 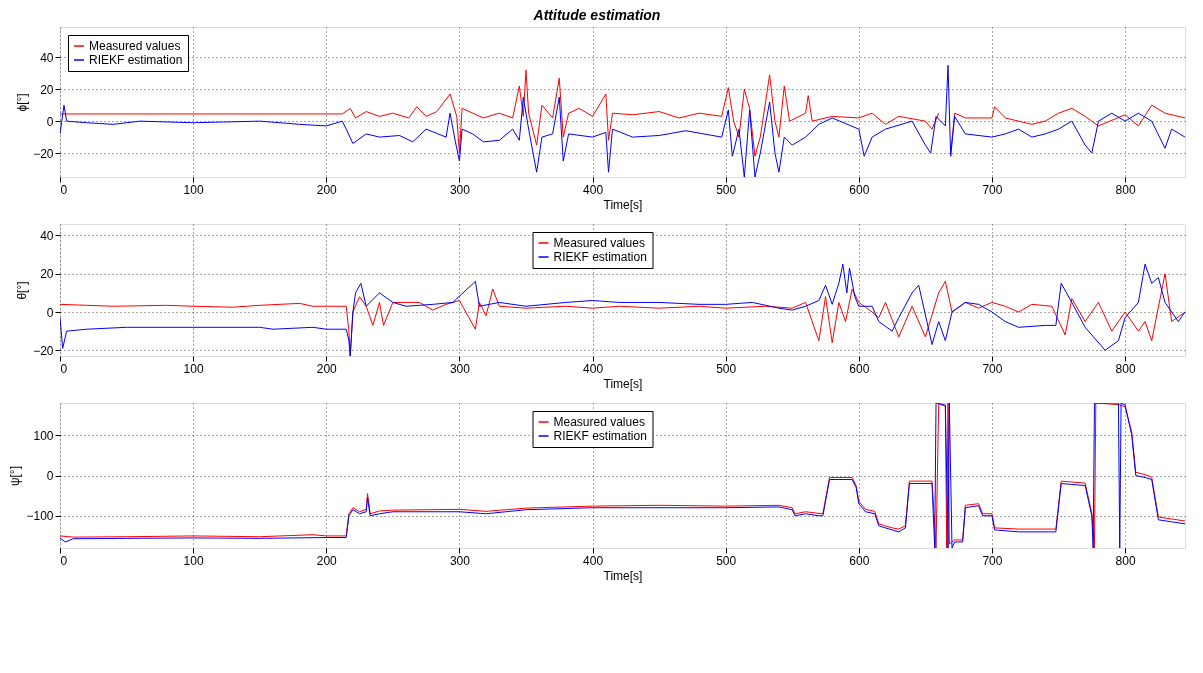 I want to click on y-axis-title: θ[°], so click(x=22, y=290).